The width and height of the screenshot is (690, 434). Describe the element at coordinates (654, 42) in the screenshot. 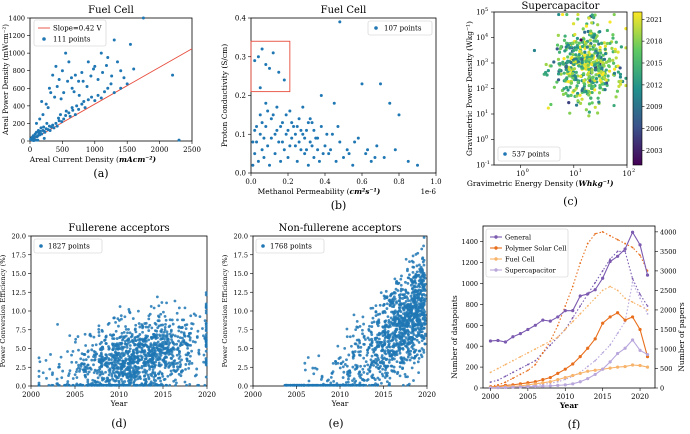

I see `chart-c-colorbar-label: 2018` at that location.